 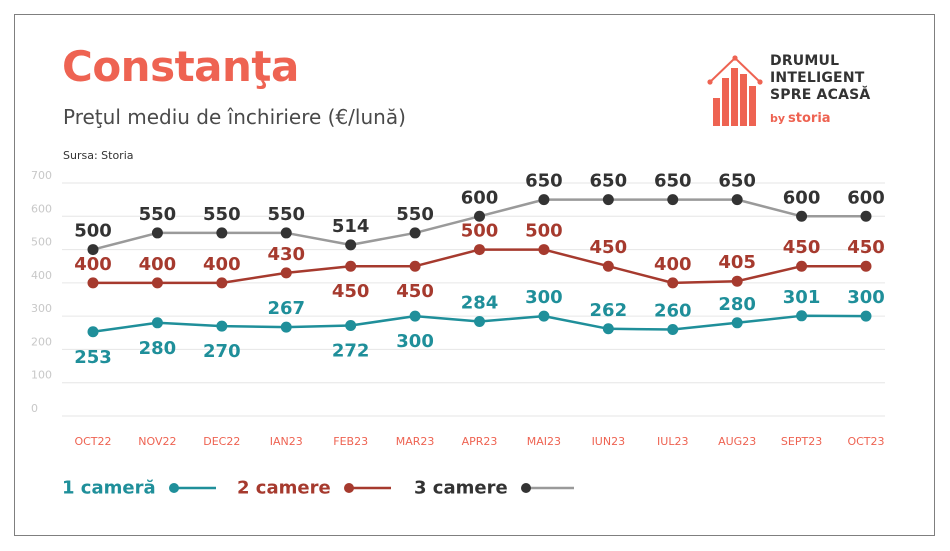 I want to click on logo-wordmark: DRUMUL INTELIGENT SPRE ACASĂ, so click(x=820, y=78).